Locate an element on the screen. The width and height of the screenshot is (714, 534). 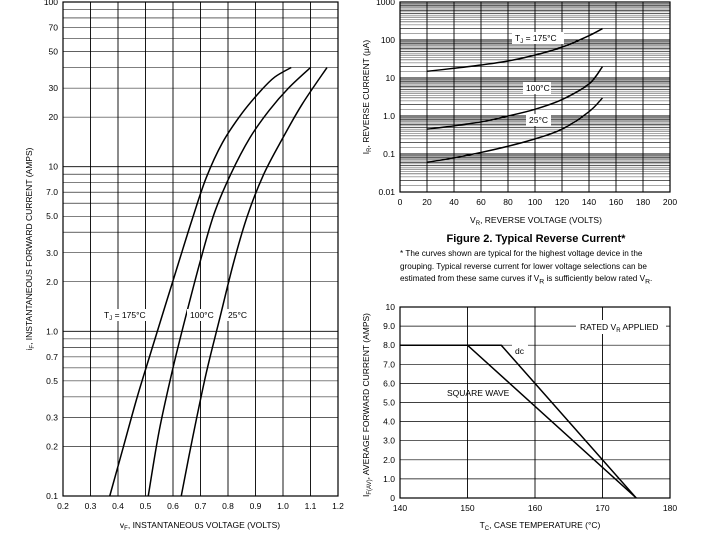
c3-y-tick-label: 5.0 is located at coordinates (389, 403).